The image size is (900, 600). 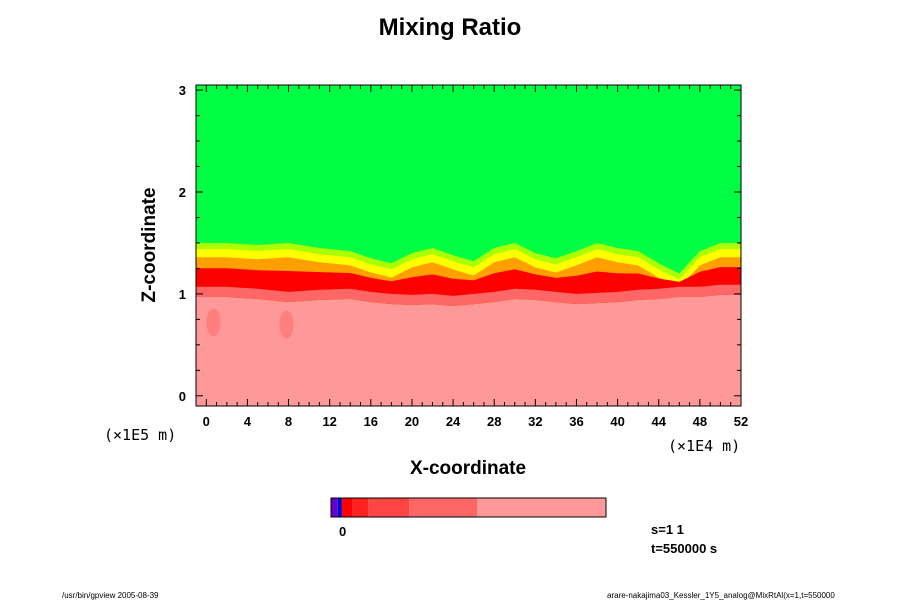 What do you see at coordinates (659, 421) in the screenshot?
I see `x-tick-label: 44` at bounding box center [659, 421].